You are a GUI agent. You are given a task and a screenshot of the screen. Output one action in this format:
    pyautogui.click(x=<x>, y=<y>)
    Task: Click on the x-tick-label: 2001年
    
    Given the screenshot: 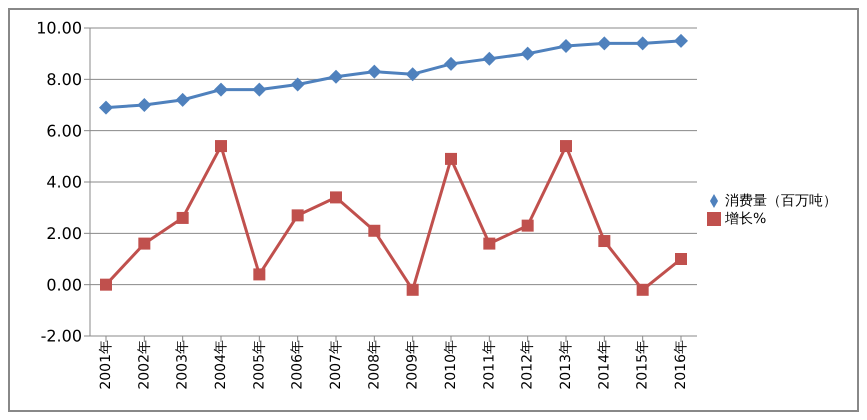 What is the action you would take?
    pyautogui.click(x=106, y=365)
    